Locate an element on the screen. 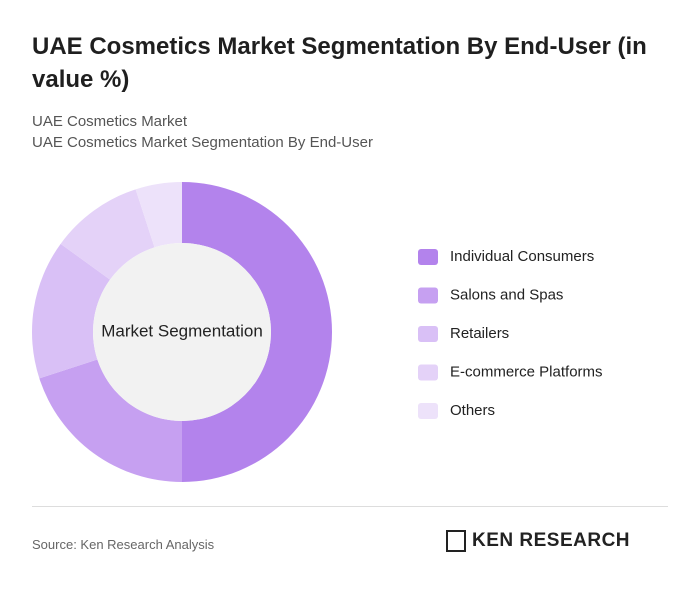 This screenshot has height=591, width=700. donut-hole is located at coordinates (182, 332).